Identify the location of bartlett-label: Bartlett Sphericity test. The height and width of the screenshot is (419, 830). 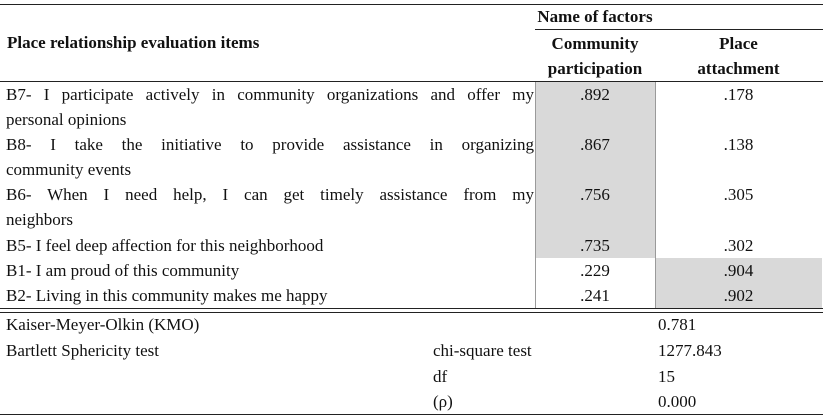
(82, 350).